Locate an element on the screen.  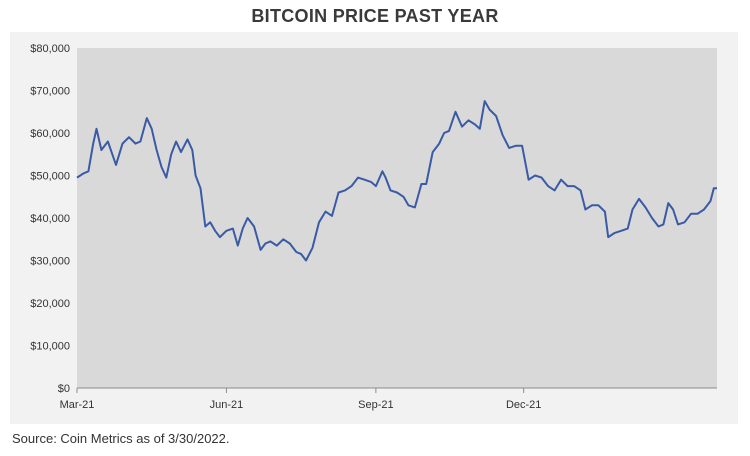
x-tick-label: Sep-21 is located at coordinates (375, 405).